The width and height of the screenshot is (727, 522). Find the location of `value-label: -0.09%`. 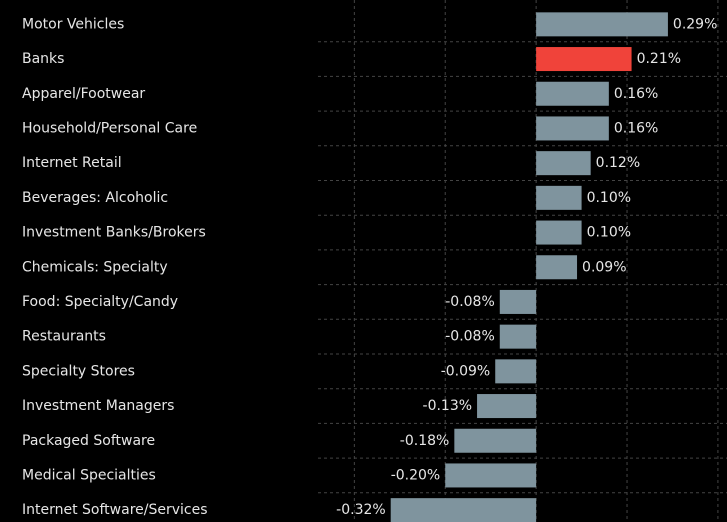

value-label: -0.09% is located at coordinates (466, 371).